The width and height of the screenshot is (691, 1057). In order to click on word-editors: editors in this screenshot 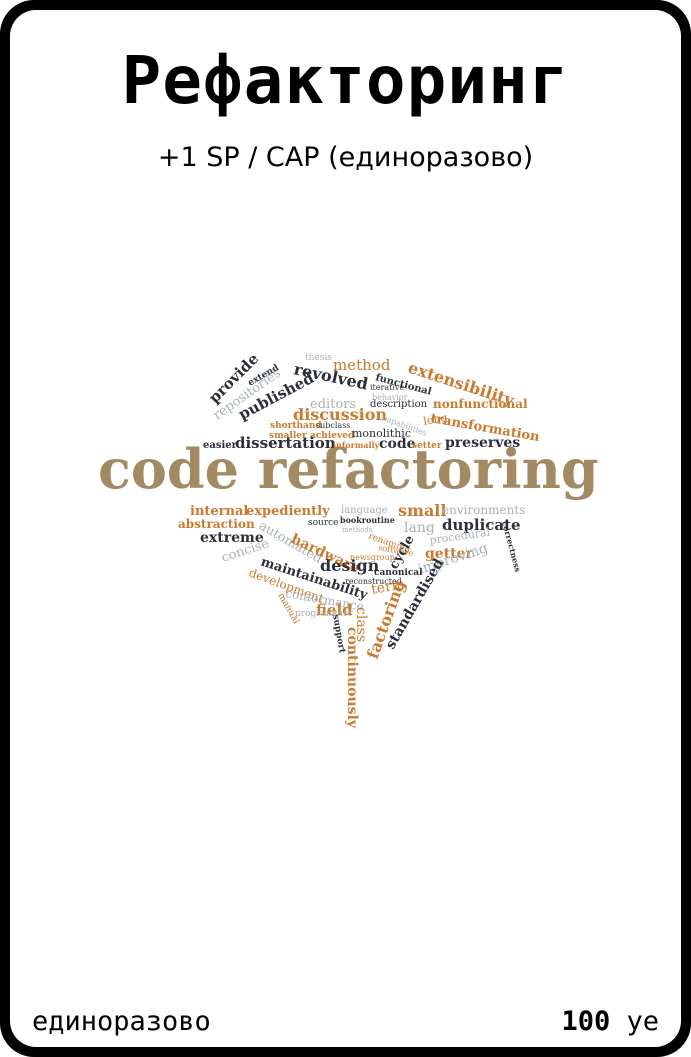, I will do `click(333, 404)`.